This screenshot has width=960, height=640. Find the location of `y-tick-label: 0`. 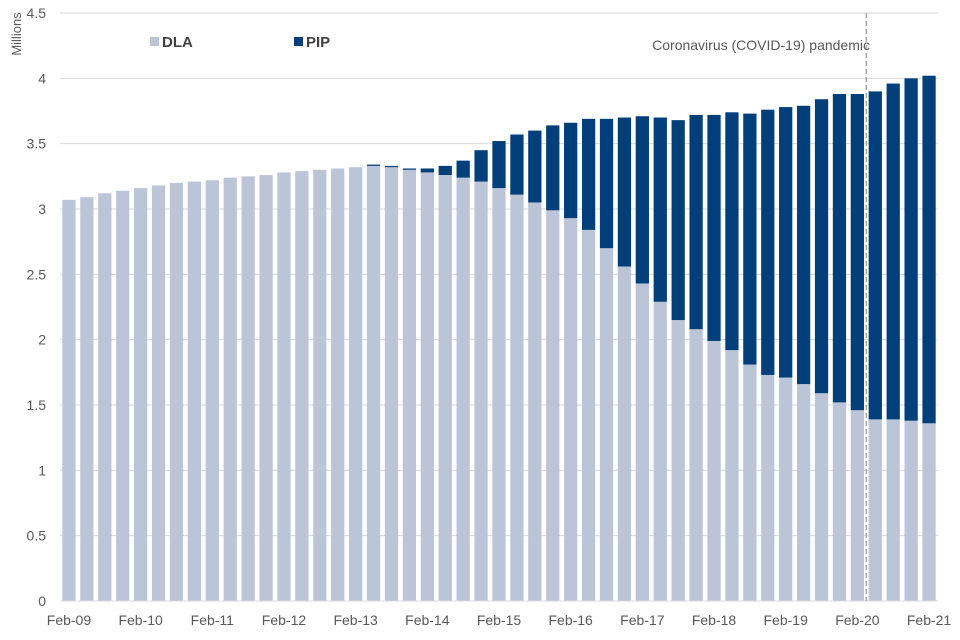

y-tick-label: 0 is located at coordinates (42, 601).